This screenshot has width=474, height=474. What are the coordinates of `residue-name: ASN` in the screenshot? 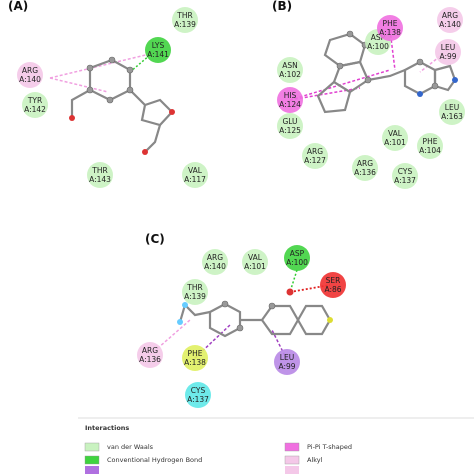 It's located at (290, 65).